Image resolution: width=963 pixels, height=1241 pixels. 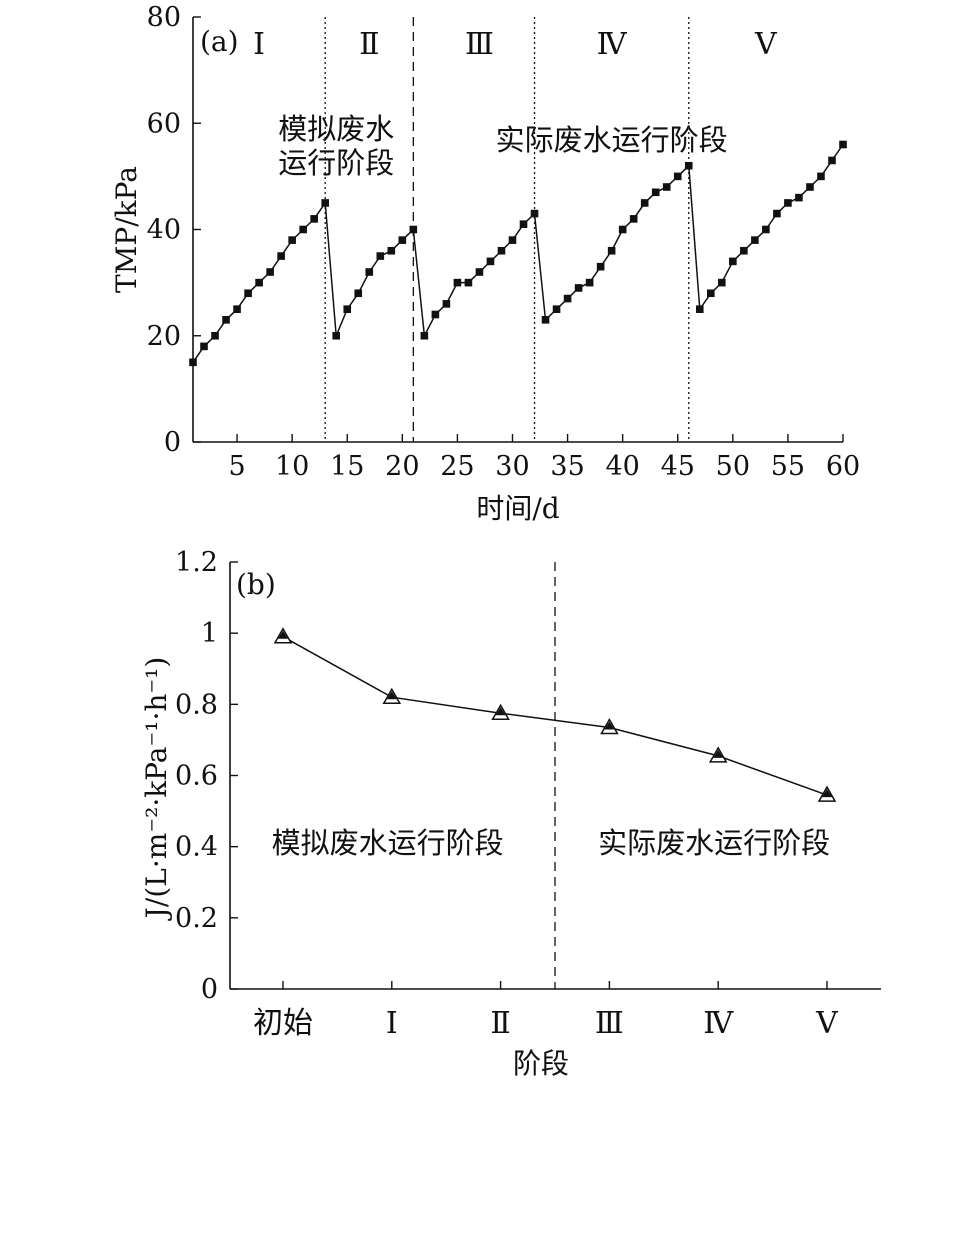 I want to click on stage-label: Ⅰ, so click(x=259, y=44).